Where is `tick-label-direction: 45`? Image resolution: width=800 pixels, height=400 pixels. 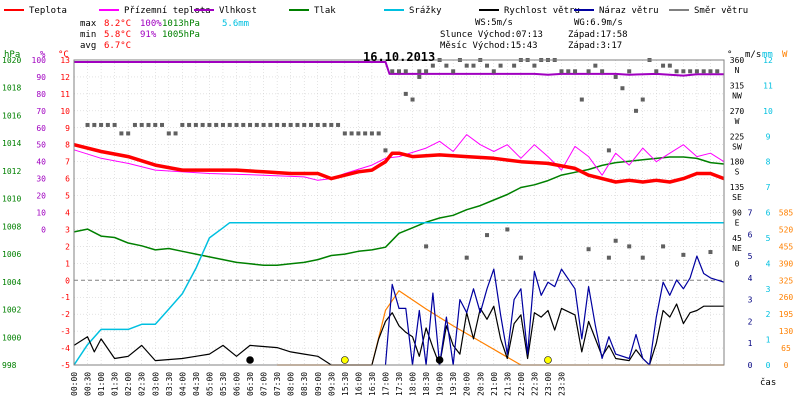
tick-label-direction: 45 is located at coordinates (737, 238).